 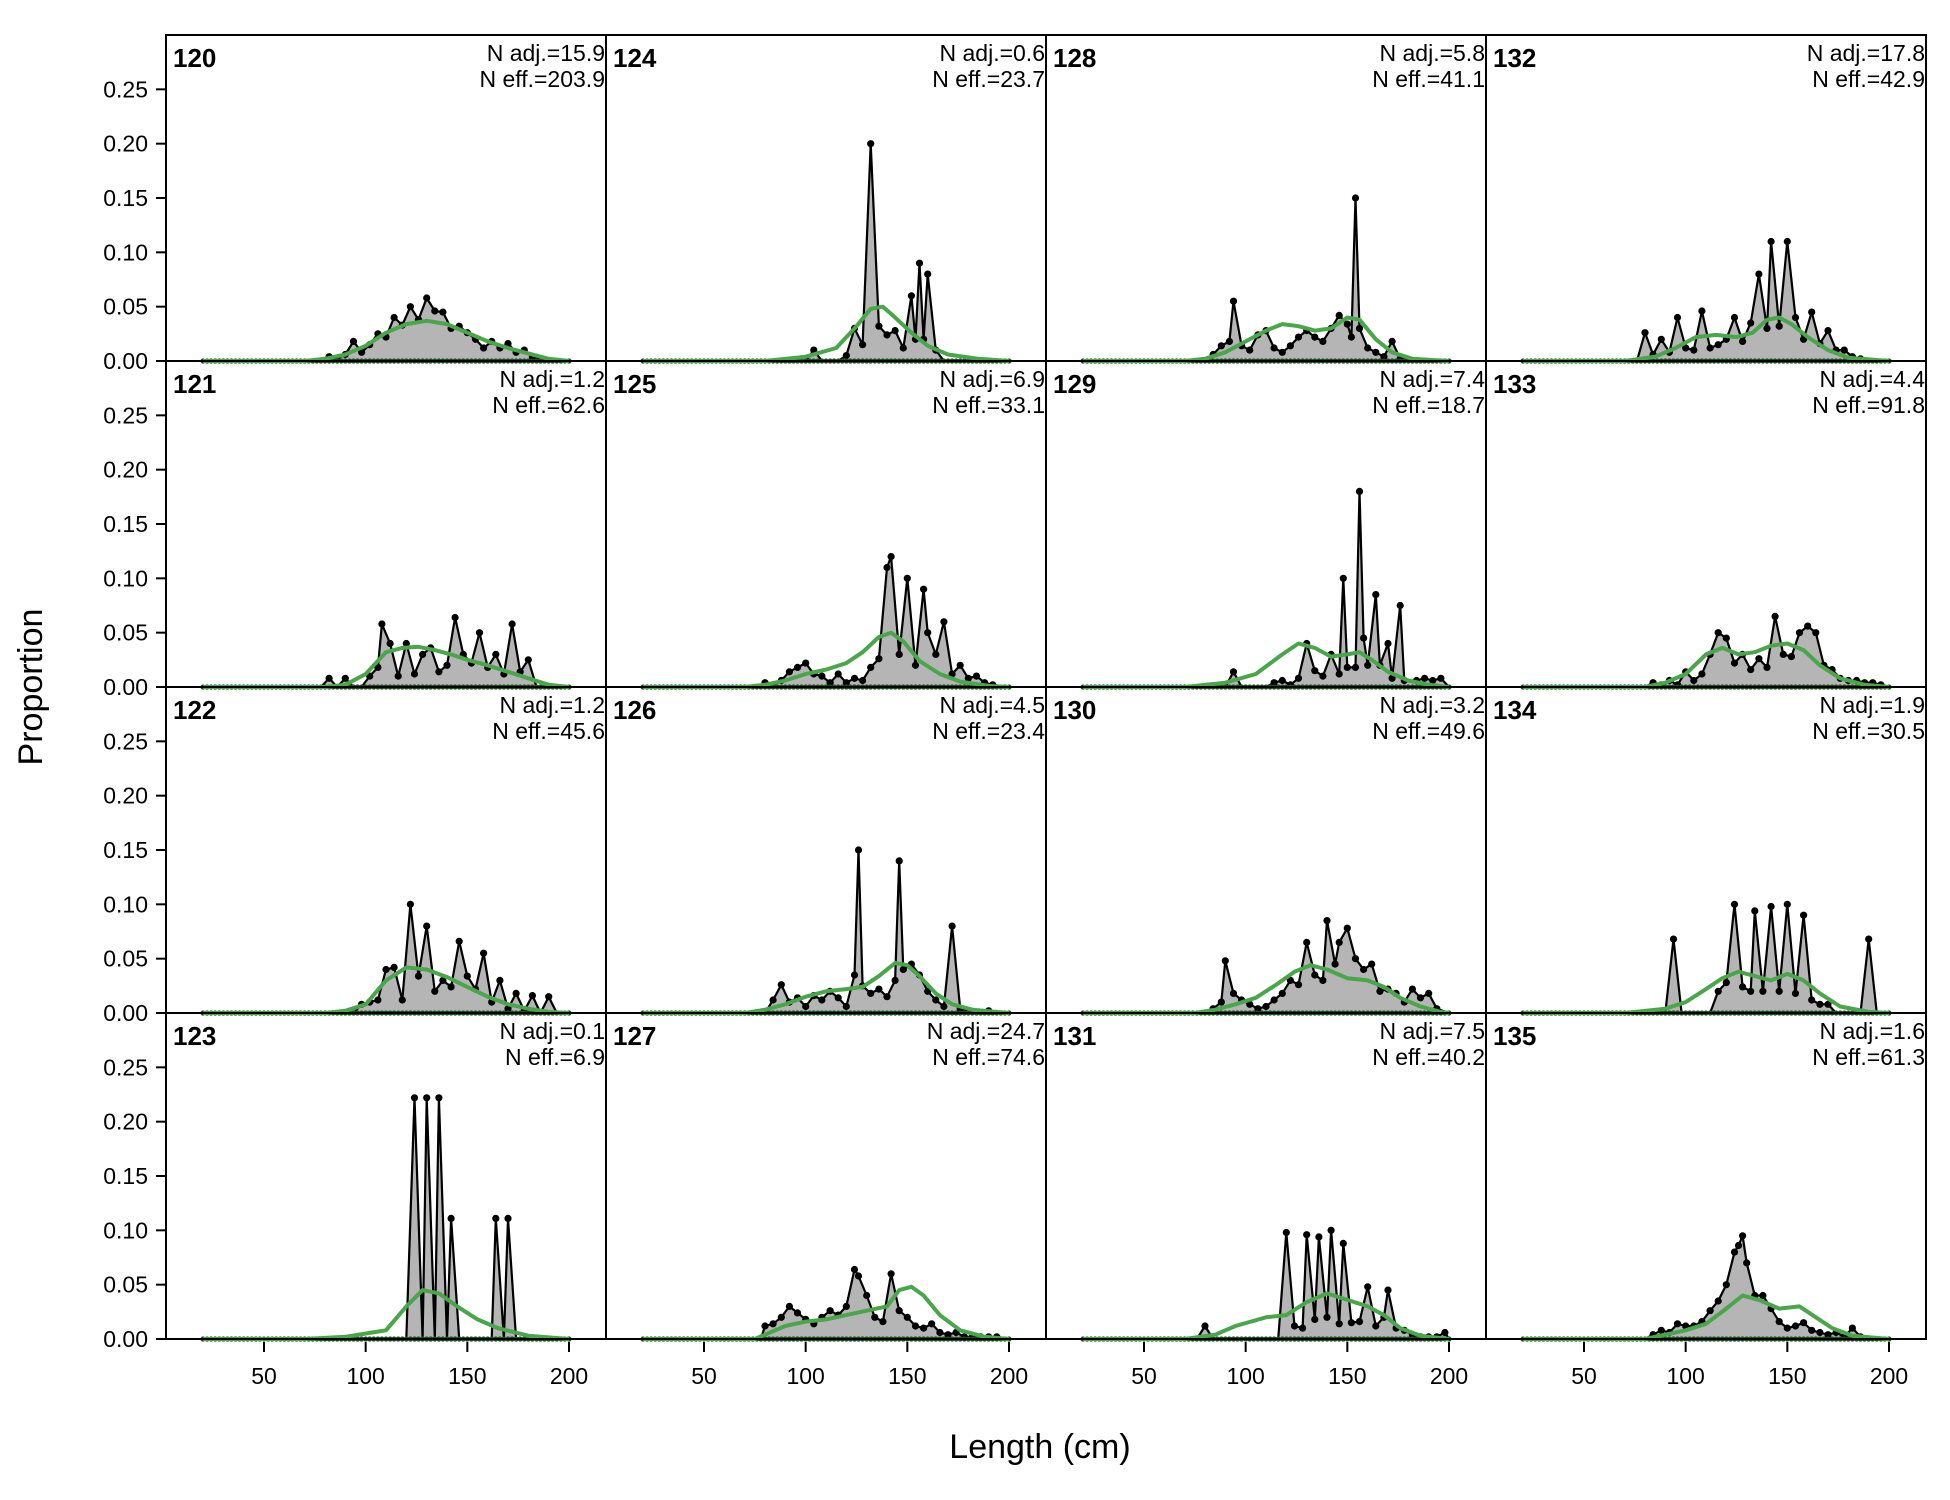 I want to click on panel-126: 126 N adj.=4.5N eff.=23.4, so click(x=826, y=851).